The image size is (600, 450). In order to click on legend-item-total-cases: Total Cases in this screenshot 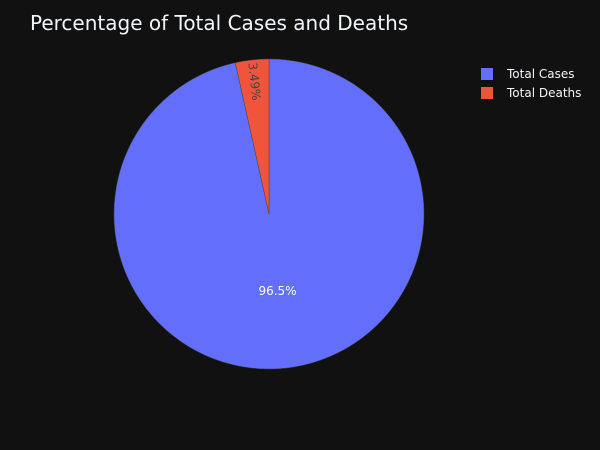, I will do `click(527, 74)`.